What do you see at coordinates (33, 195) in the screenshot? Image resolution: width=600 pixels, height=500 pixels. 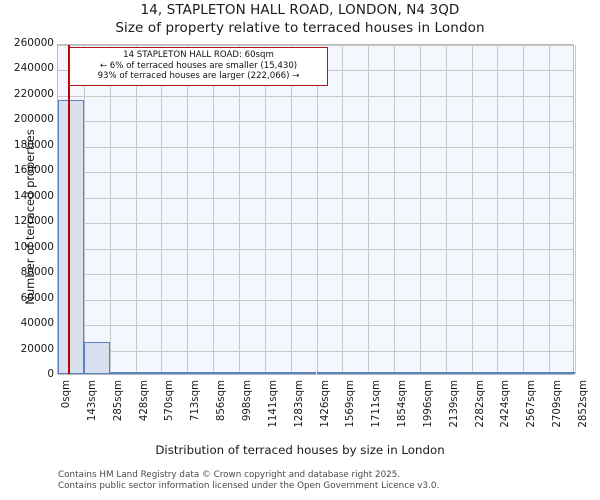 I see `y-tick-label: 140000` at bounding box center [33, 195].